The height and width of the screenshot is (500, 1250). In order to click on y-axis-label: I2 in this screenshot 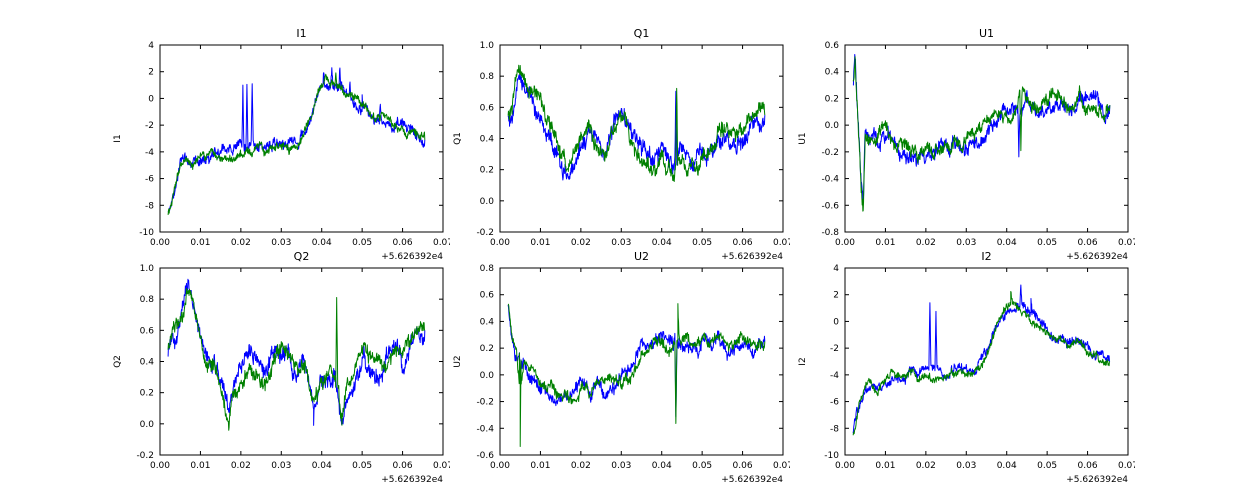, I will do `click(803, 361)`.